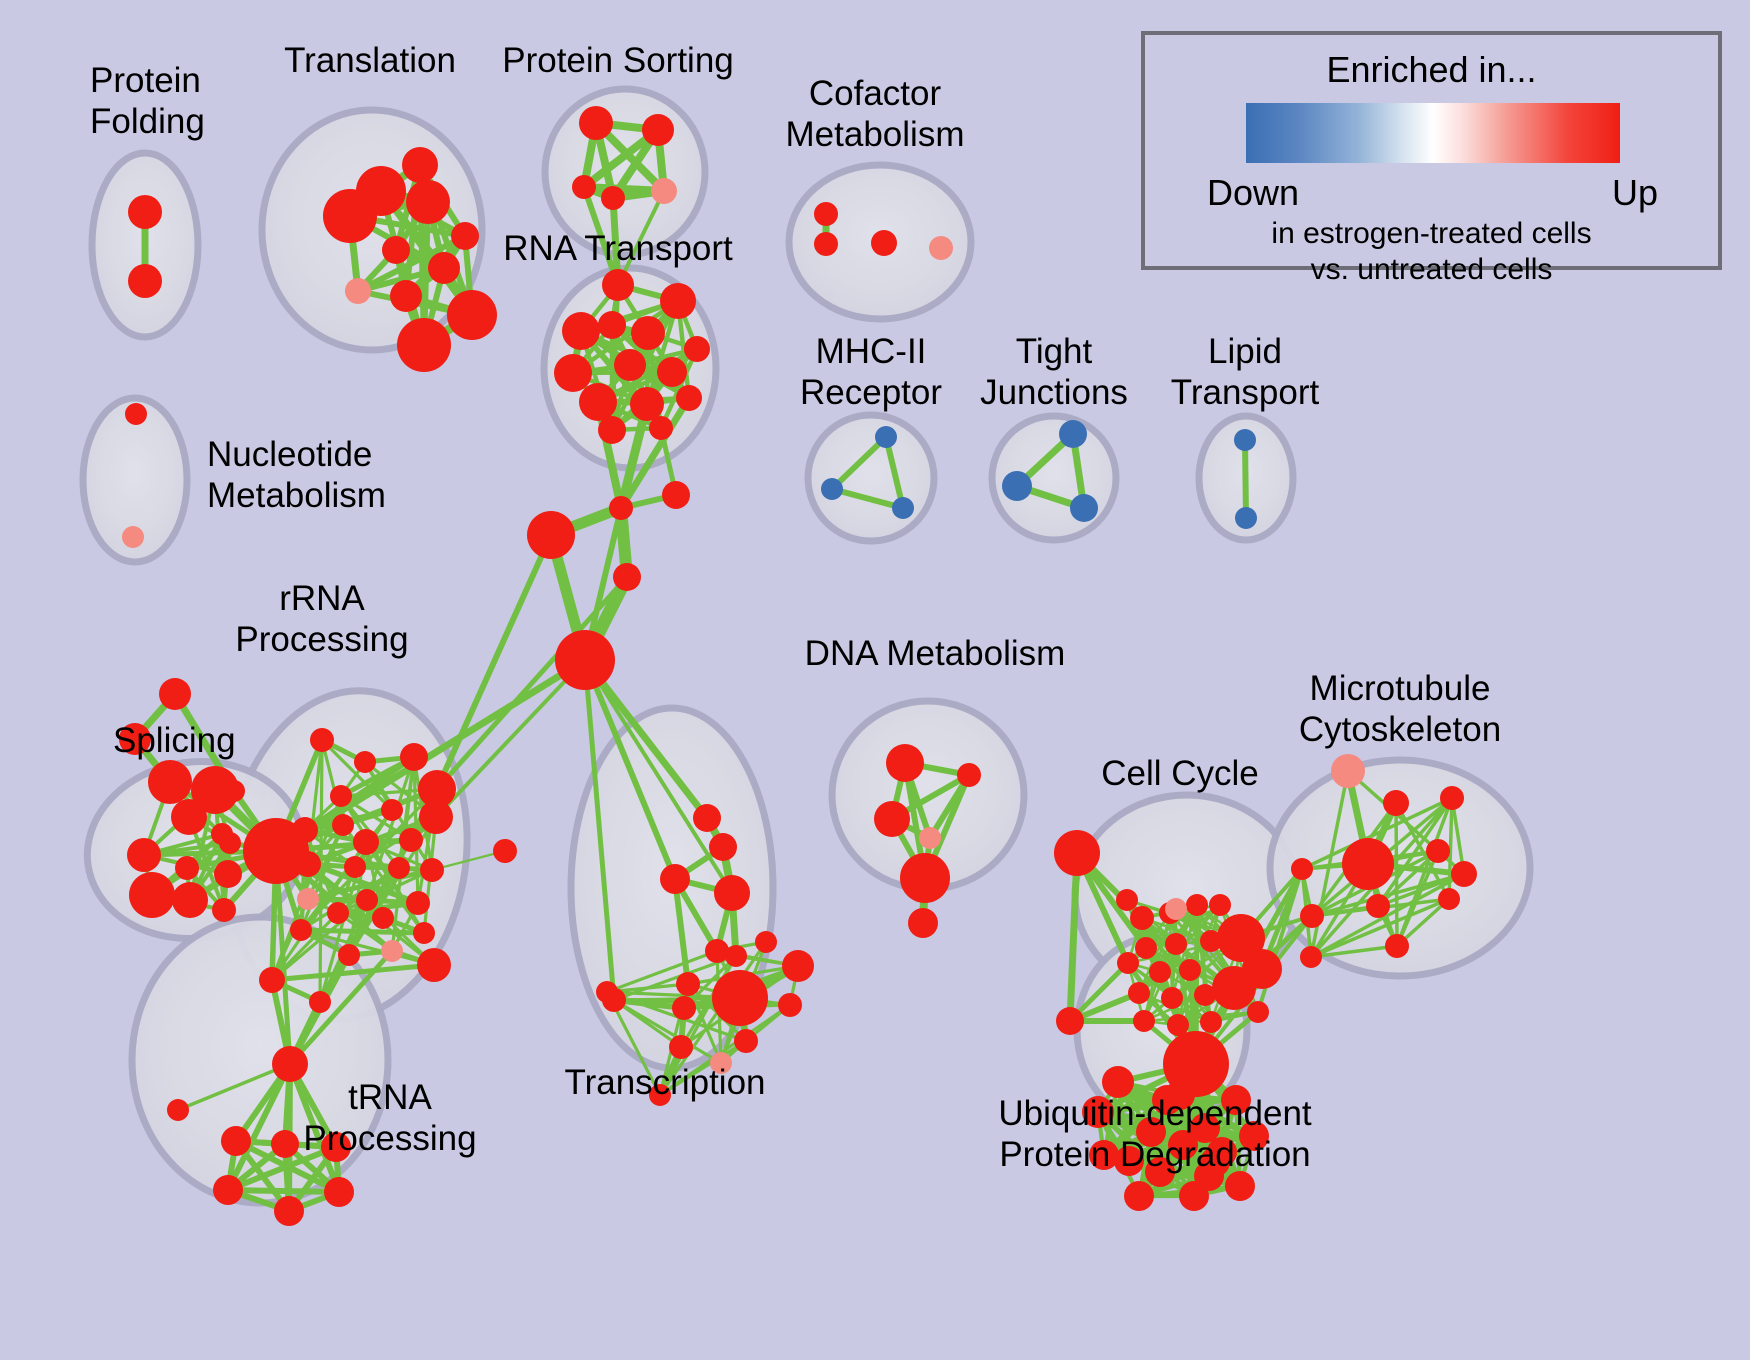 This screenshot has width=1750, height=1360. What do you see at coordinates (1433, 133) in the screenshot?
I see `legend-colorbar` at bounding box center [1433, 133].